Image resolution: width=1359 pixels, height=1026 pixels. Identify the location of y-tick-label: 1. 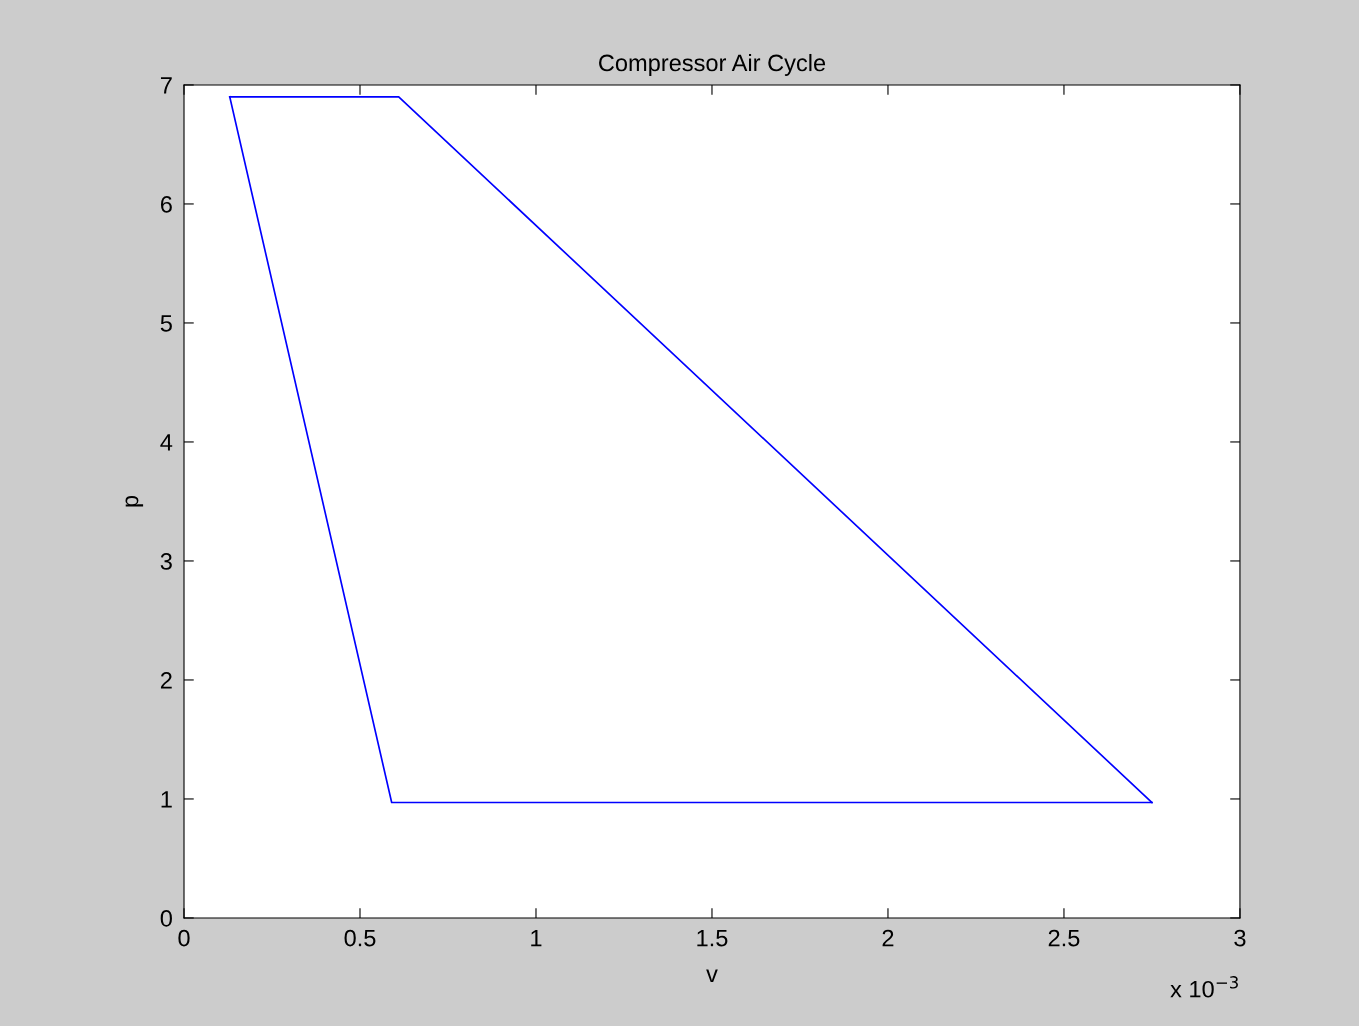
(166, 799).